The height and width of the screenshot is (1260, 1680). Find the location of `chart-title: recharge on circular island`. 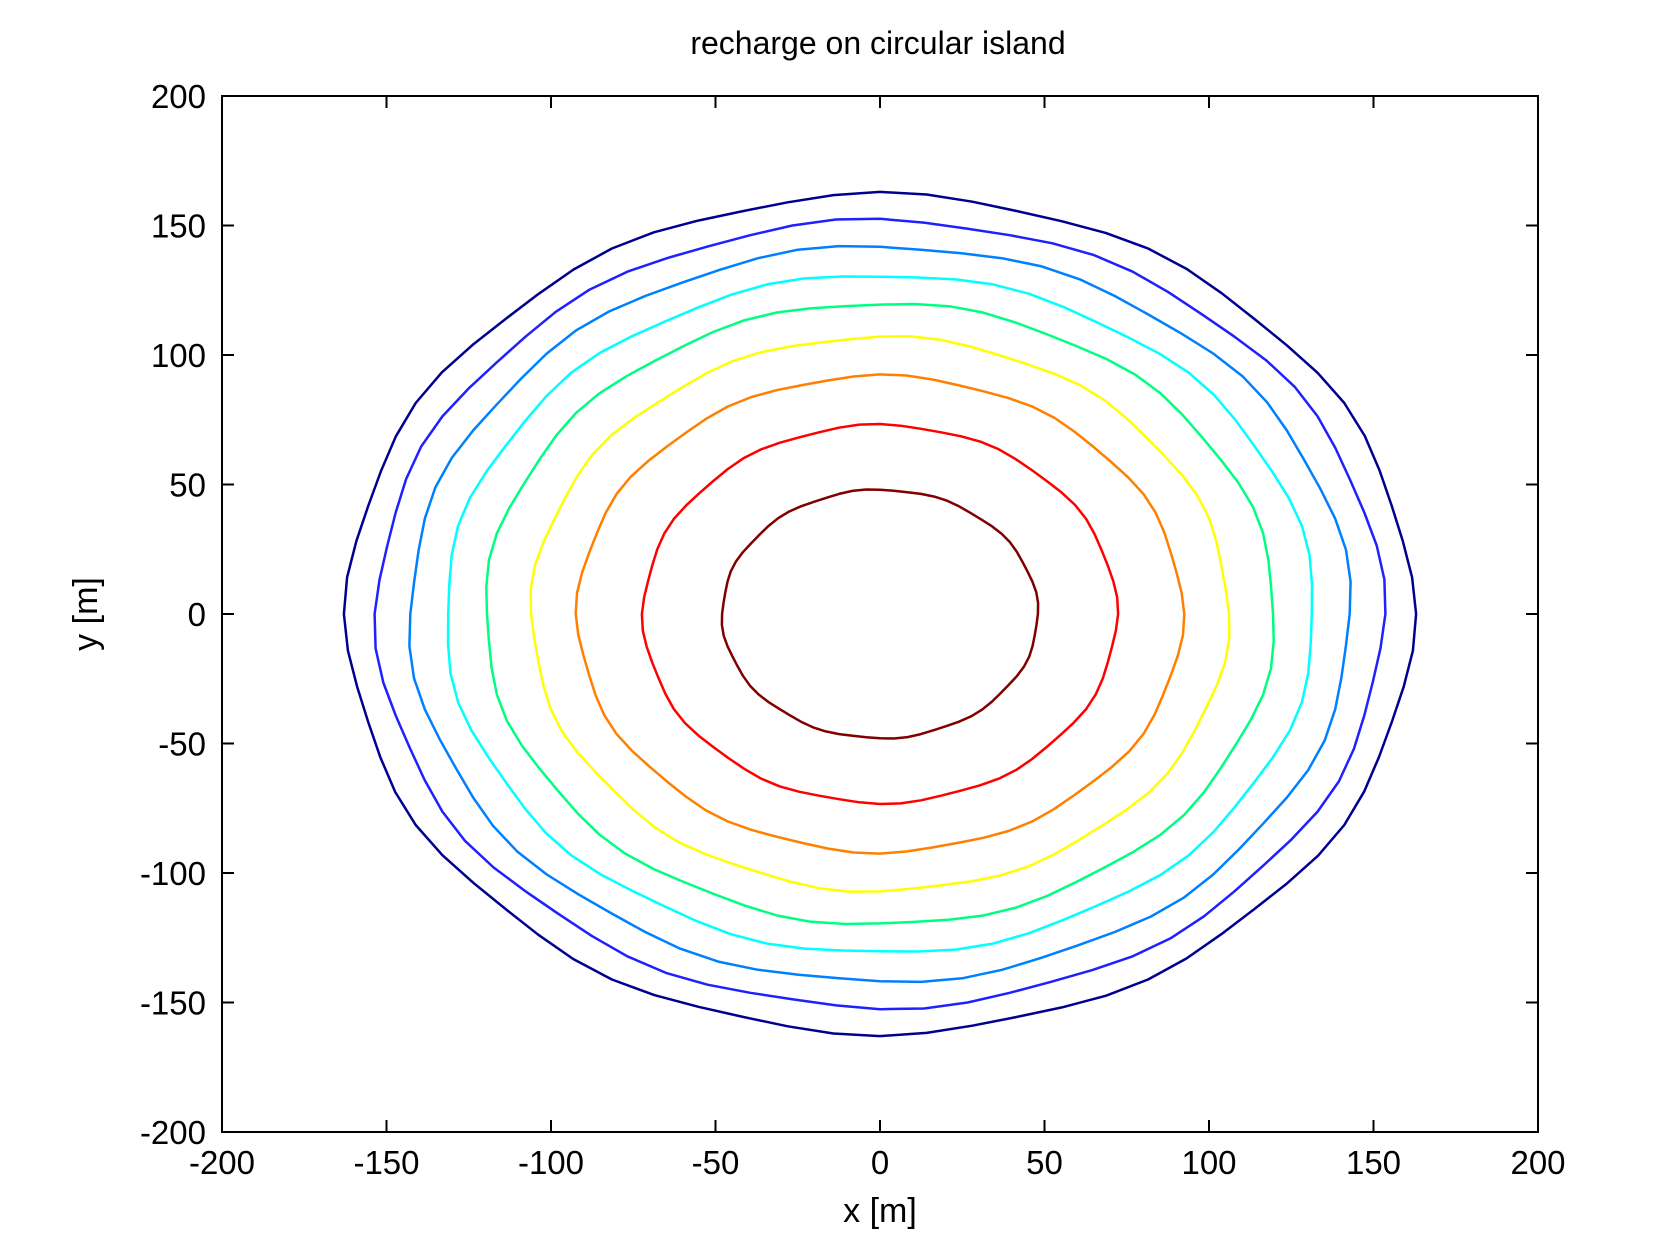

chart-title: recharge on circular island is located at coordinates (877, 43).